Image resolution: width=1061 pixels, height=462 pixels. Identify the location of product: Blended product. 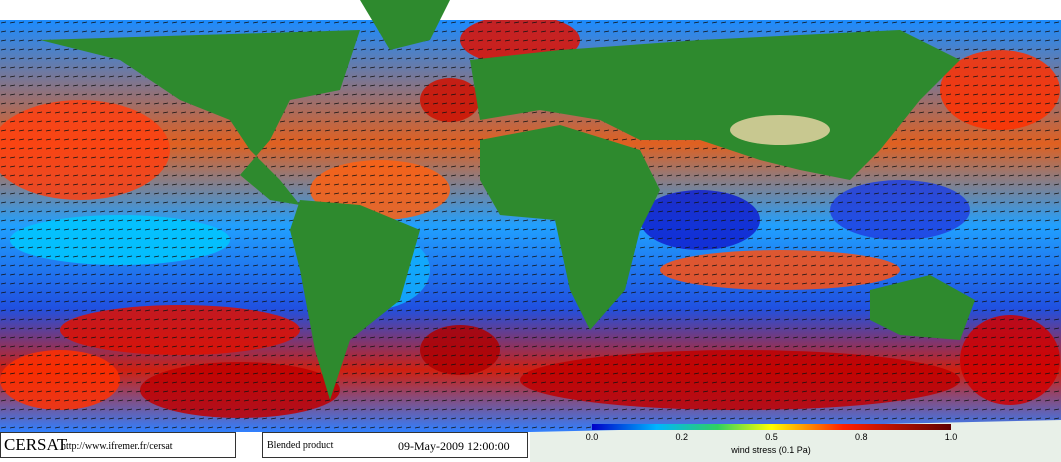
(300, 445).